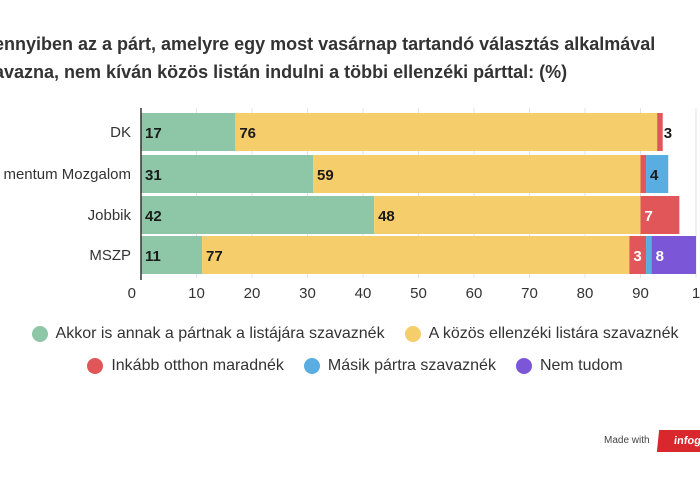 The width and height of the screenshot is (700, 480). Describe the element at coordinates (363, 293) in the screenshot. I see `x-tick-label: 40` at that location.